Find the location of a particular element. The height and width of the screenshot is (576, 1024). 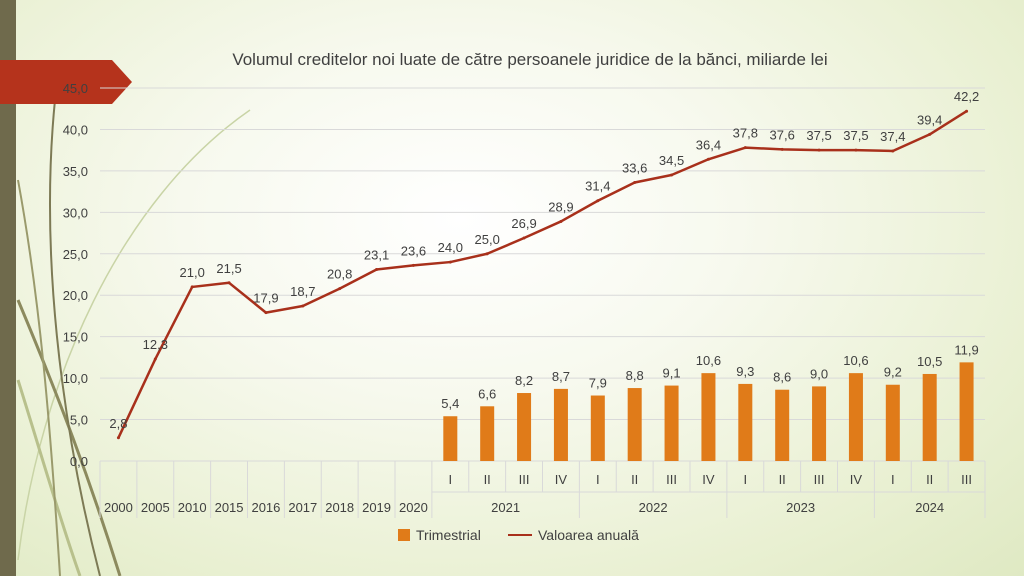

legend-swatch-bar is located at coordinates (404, 535).